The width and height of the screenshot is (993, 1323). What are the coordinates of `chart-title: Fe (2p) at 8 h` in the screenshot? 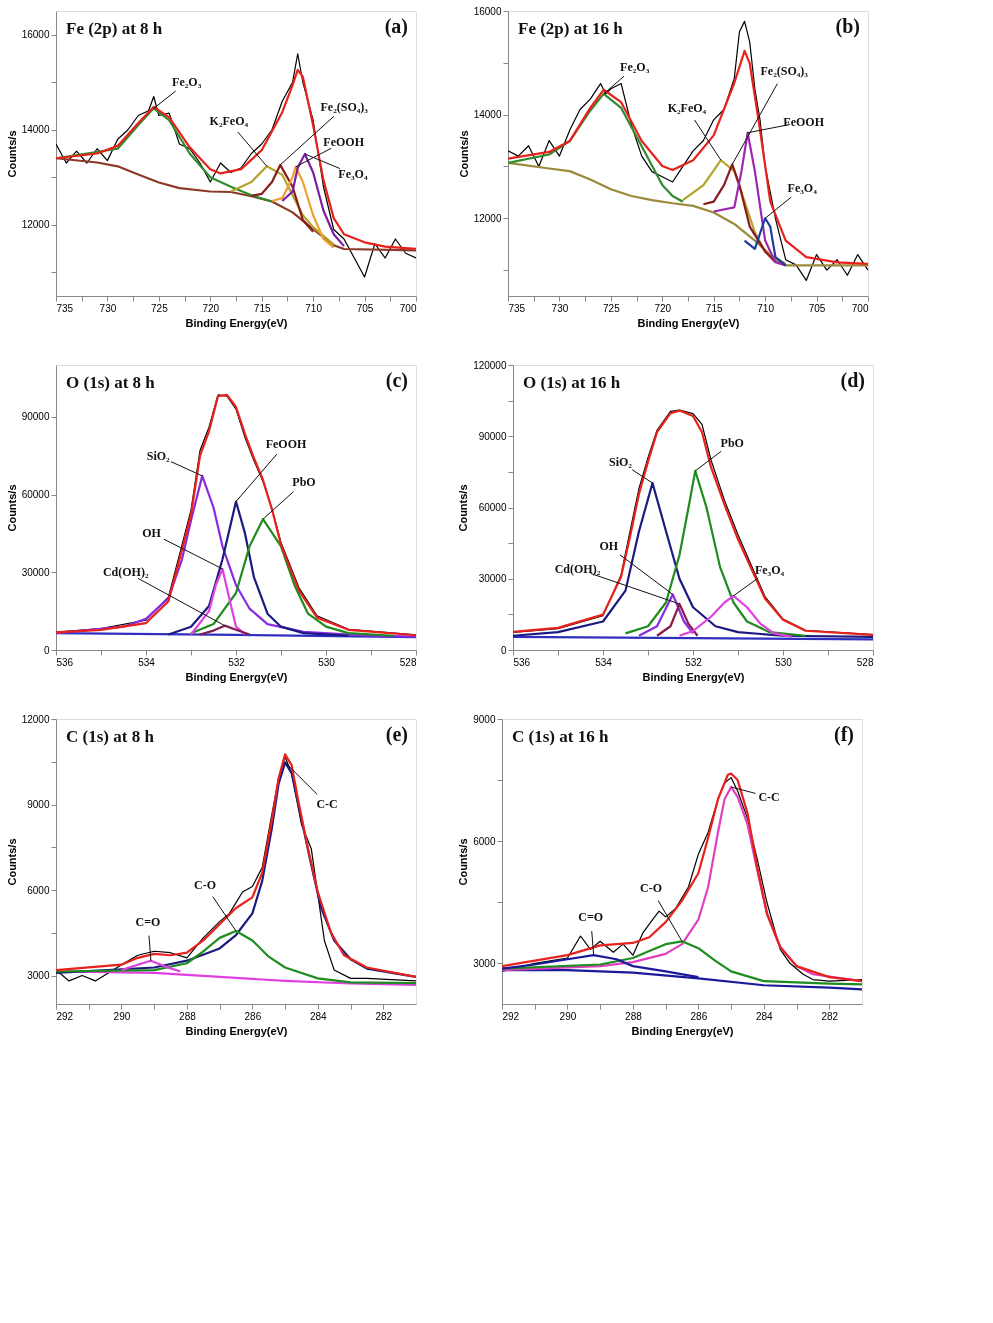 It's located at (114, 28).